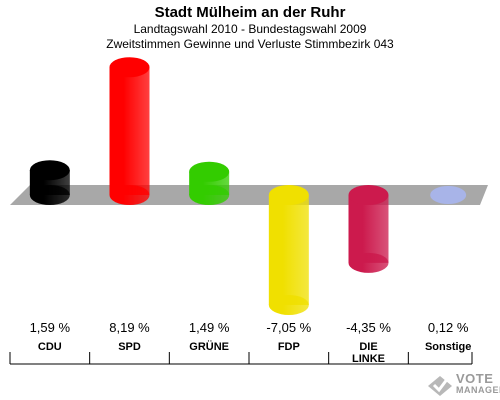  What do you see at coordinates (249, 195) in the screenshot?
I see `zero-baseline-band` at bounding box center [249, 195].